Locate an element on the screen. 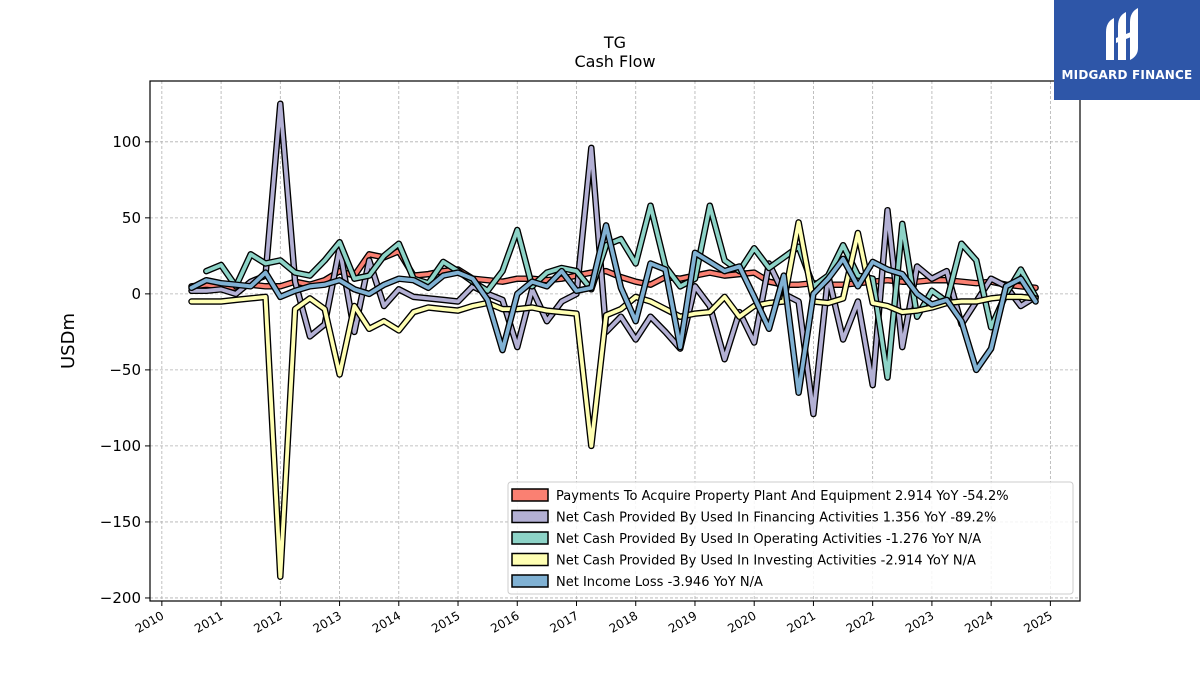 The width and height of the screenshot is (1200, 675). y-axis-ticks: 100 50 0 −50 −100 −150 −200 is located at coordinates (125, 370).